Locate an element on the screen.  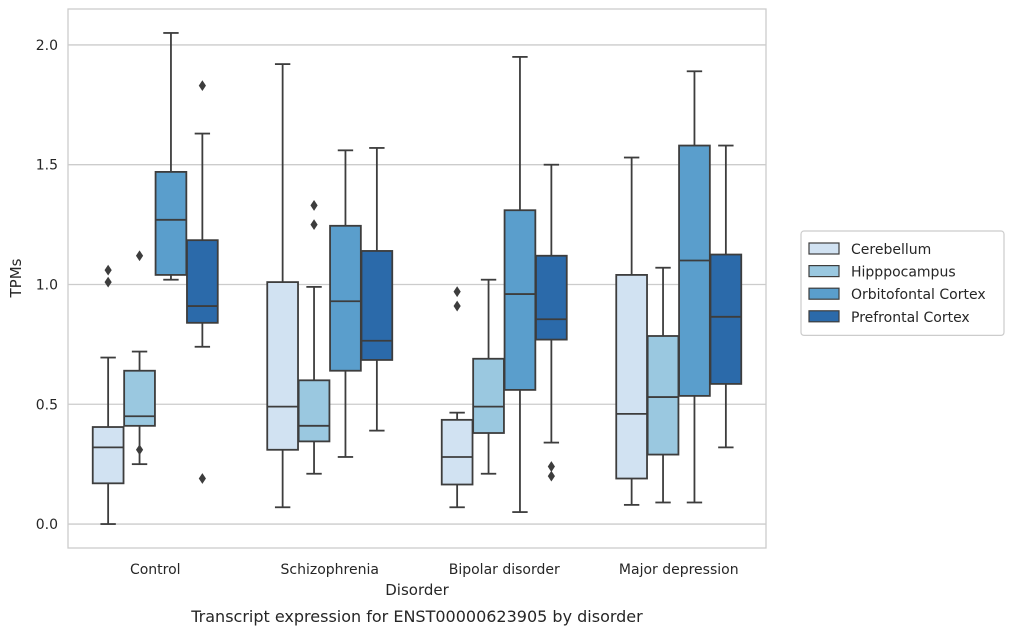
x-tick-label: Bipolar disorder is located at coordinates (504, 570).